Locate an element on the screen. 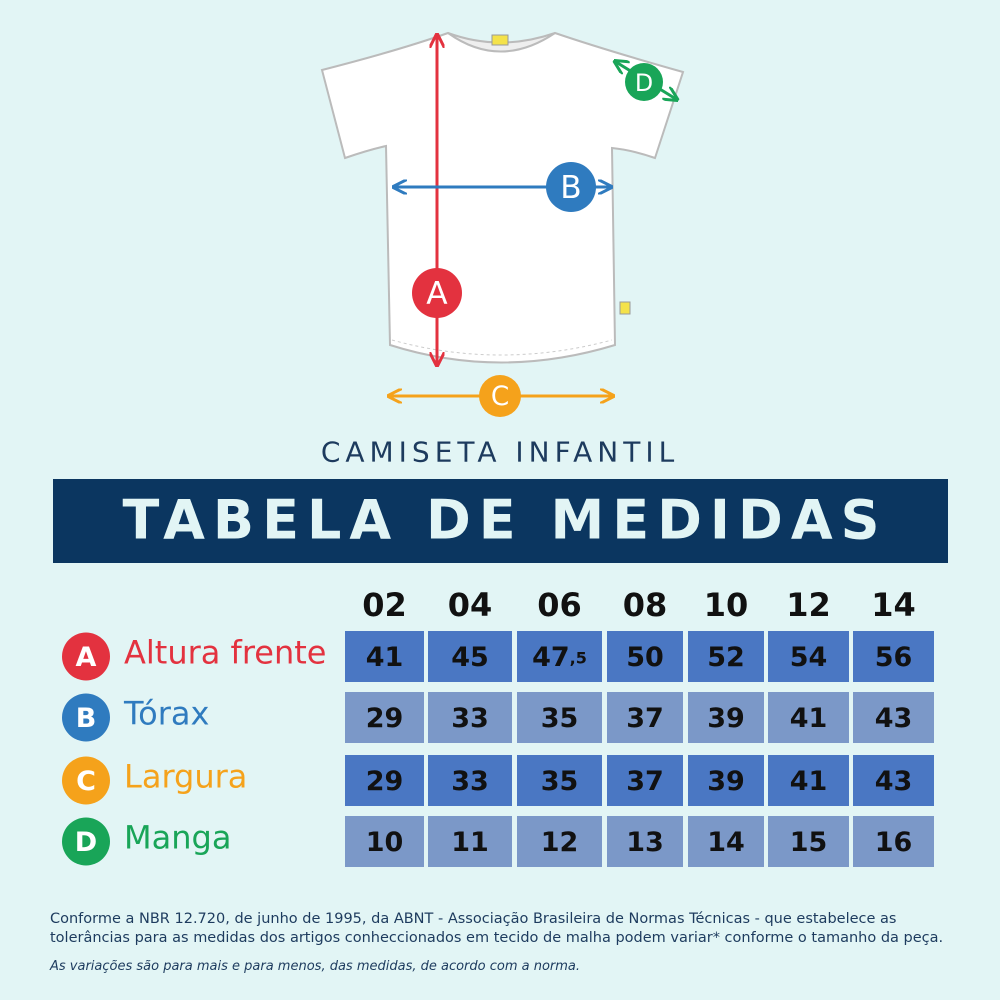  size-header: 12 is located at coordinates (808, 605).